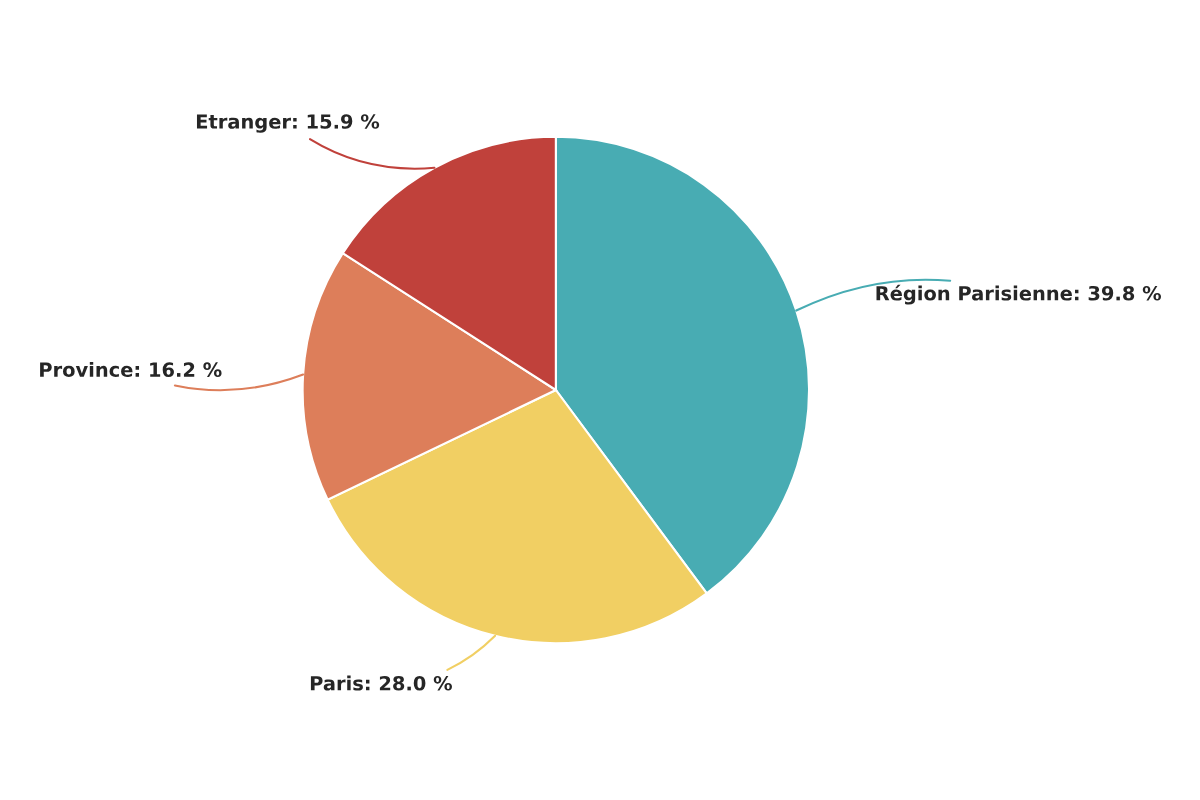 The image size is (1200, 800). I want to click on slice-label: Paris: 28.0 %, so click(381, 683).